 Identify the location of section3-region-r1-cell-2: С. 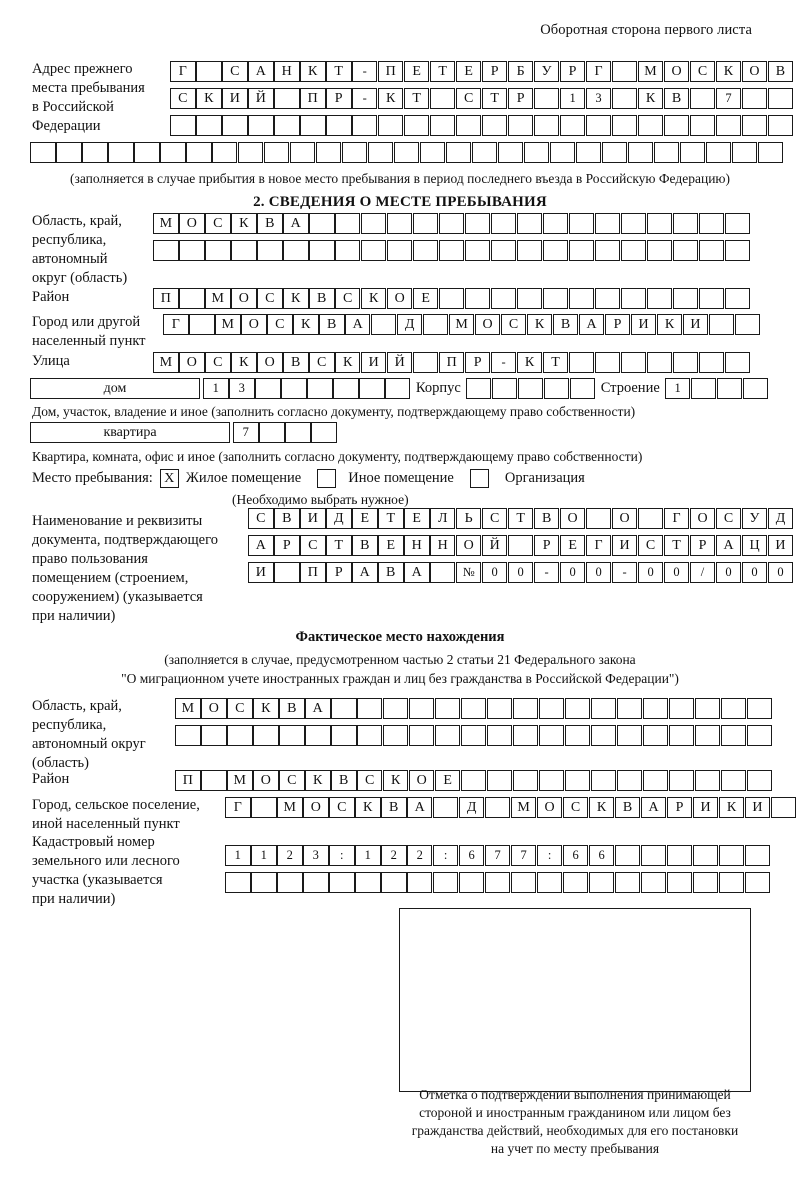
(239, 708).